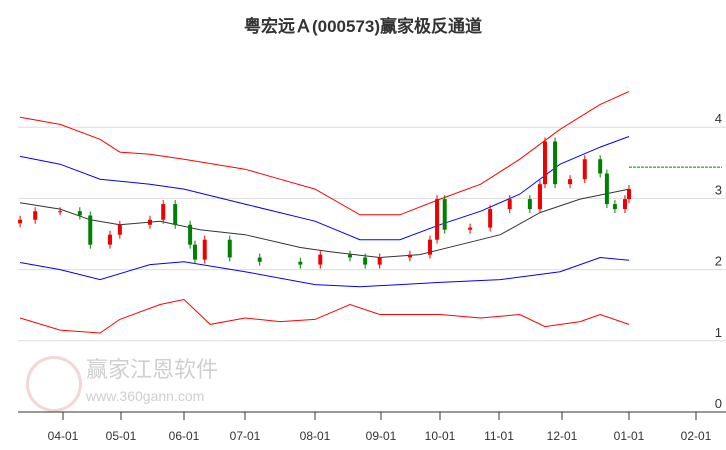 Image resolution: width=726 pixels, height=450 pixels. I want to click on chart-title: 粤宏远Ａ(000573)赢家极反通道, so click(363, 26).